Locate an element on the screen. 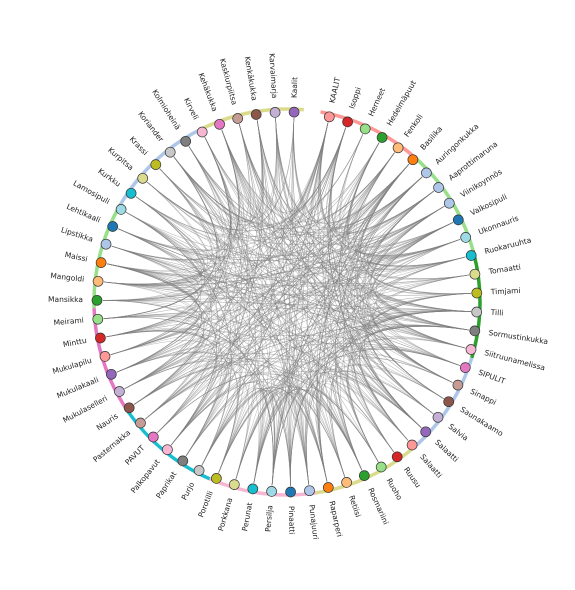 The height and width of the screenshot is (590, 575). node-label: Kurkku is located at coordinates (109, 178).